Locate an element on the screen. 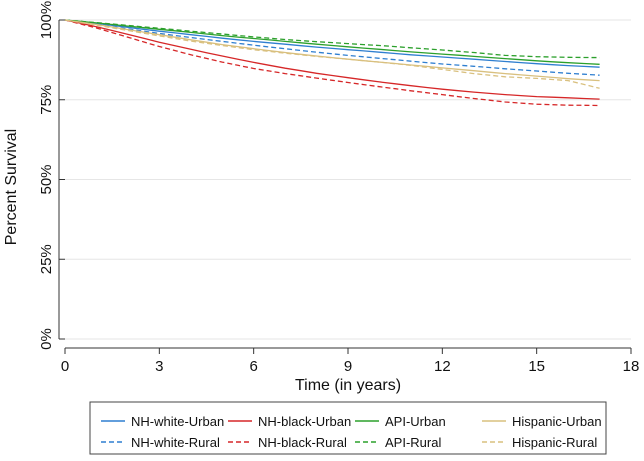 The image size is (644, 461). x-tick-label: 9 is located at coordinates (348, 366).